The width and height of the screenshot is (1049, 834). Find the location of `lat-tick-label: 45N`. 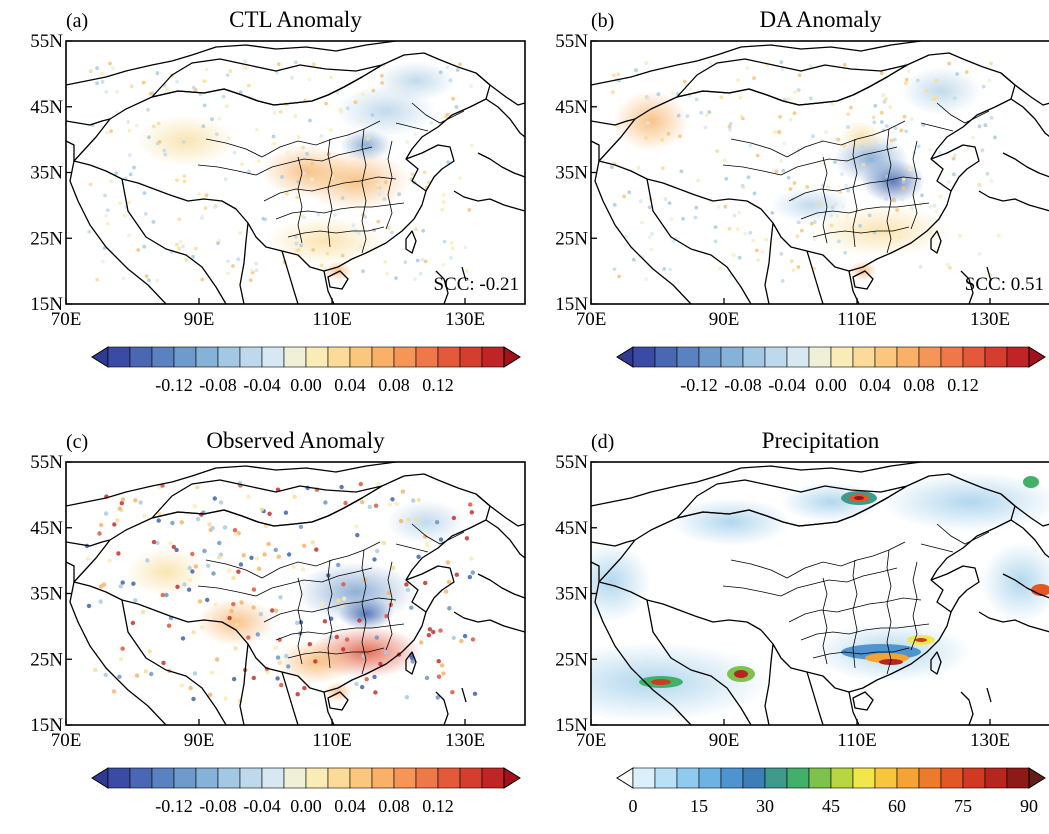

lat-tick-label: 45N is located at coordinates (46, 107).